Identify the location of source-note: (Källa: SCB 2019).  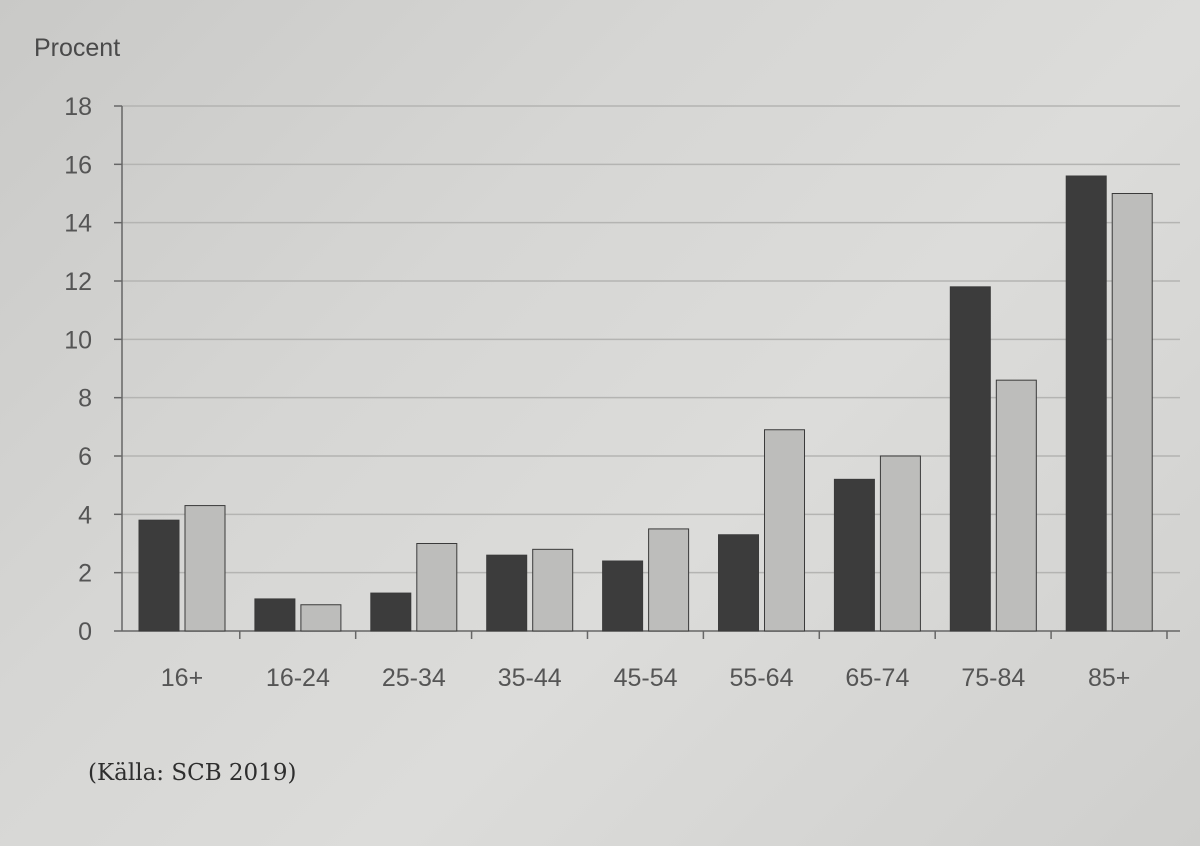
(192, 773).